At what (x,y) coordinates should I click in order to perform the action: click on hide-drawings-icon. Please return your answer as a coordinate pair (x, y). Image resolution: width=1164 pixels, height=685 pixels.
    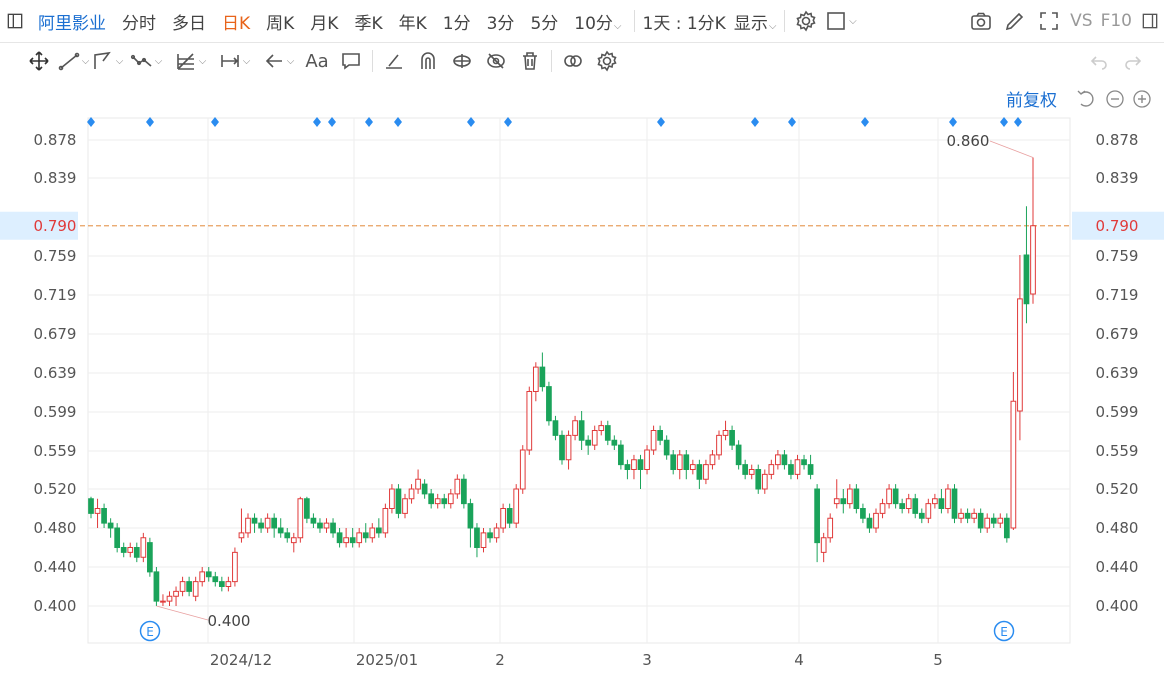
    Looking at the image, I should click on (496, 61).